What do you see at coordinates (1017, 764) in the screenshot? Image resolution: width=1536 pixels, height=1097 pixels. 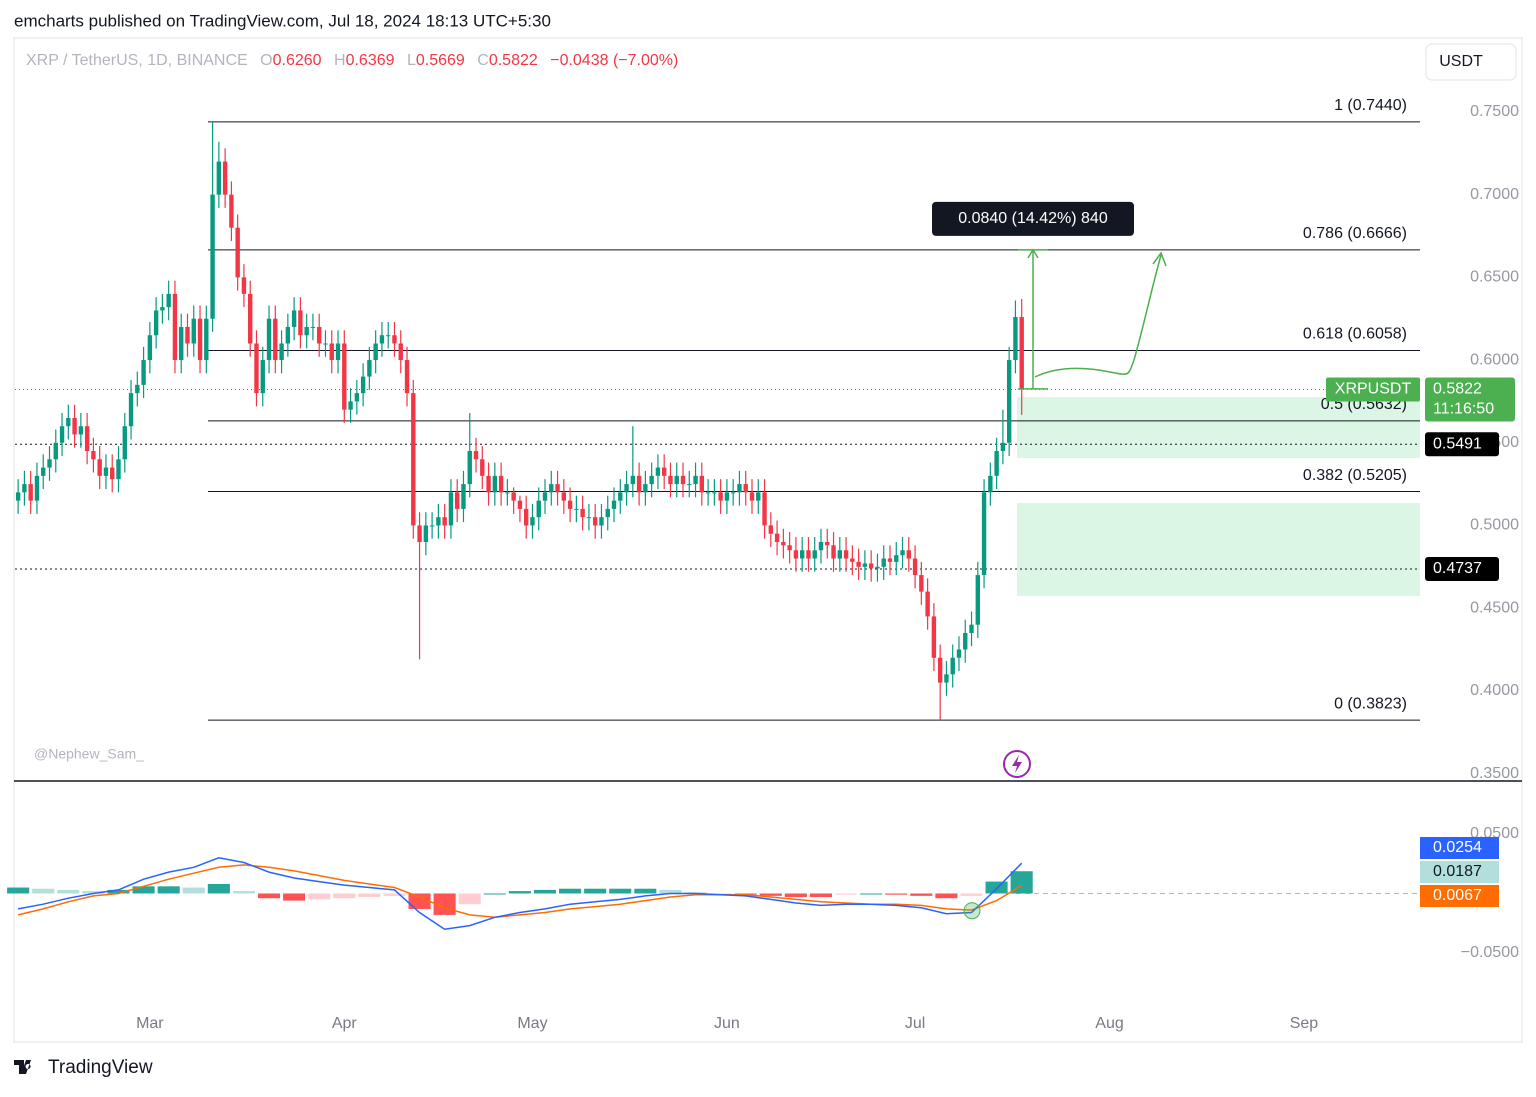 I see `event-bolt` at bounding box center [1017, 764].